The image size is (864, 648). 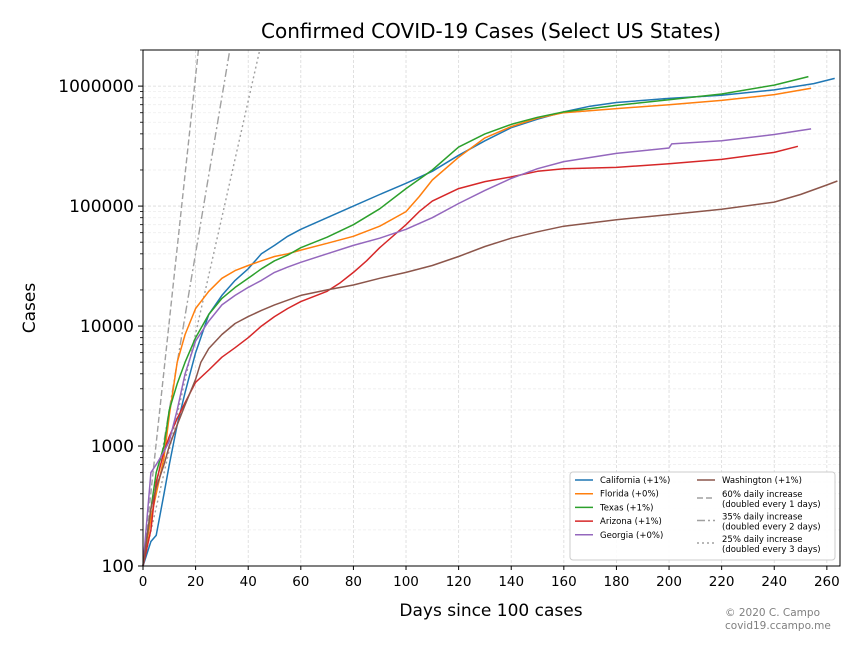 I want to click on x-tick-label: 40, so click(x=248, y=582).